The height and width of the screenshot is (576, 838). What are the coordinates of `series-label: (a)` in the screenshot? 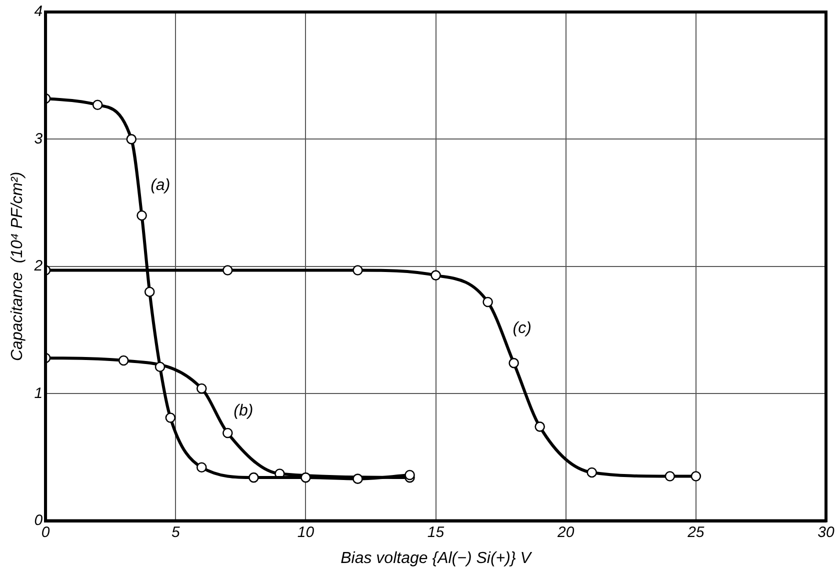 It's located at (160, 185).